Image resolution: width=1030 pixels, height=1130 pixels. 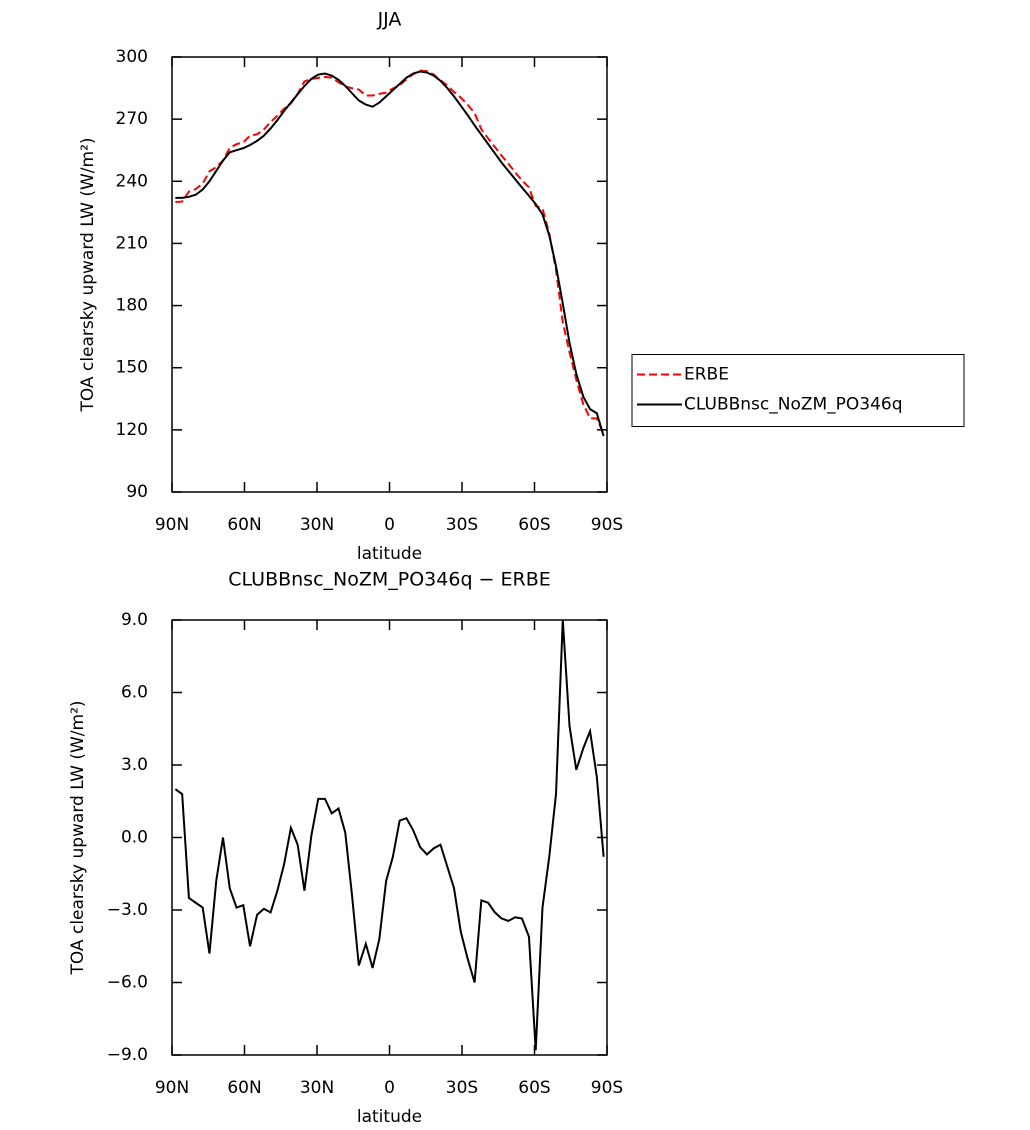 I want to click on y-tick-label: −6.0, so click(x=127, y=983).